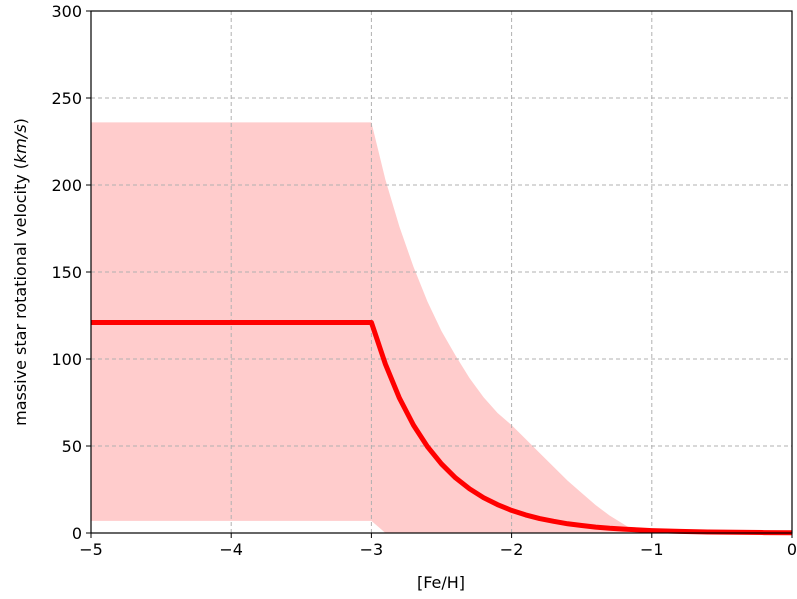 The image size is (797, 599). I want to click on x-tick-label: −3, so click(372, 549).